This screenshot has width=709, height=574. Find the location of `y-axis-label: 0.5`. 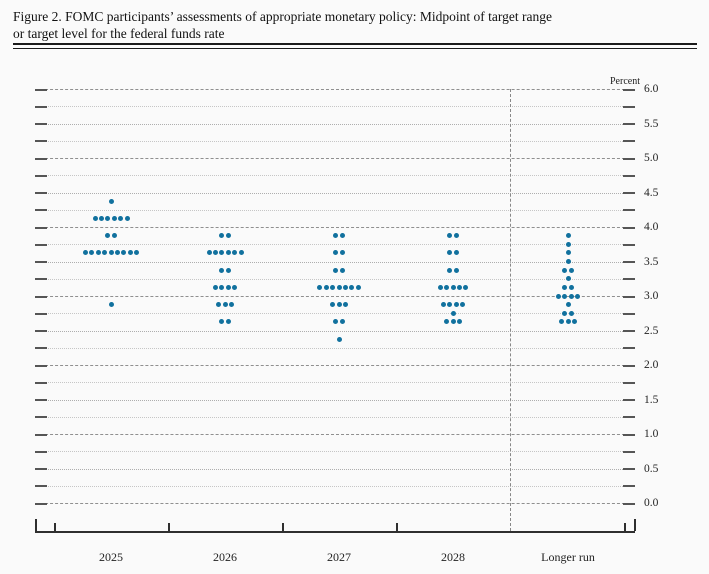

y-axis-label: 0.5 is located at coordinates (651, 468).